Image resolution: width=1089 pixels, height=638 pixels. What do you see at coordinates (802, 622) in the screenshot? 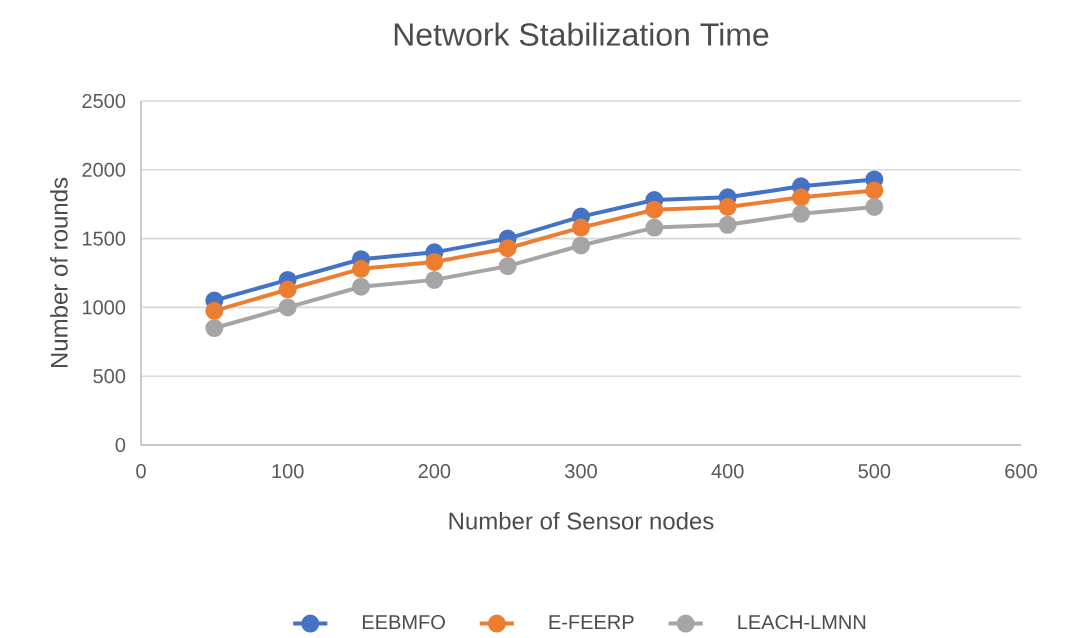
I see `legend-label: LEACH-LMNN` at bounding box center [802, 622].